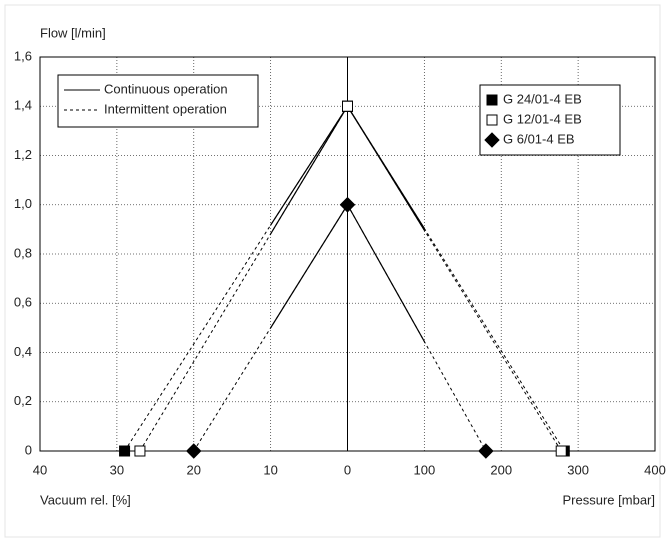 This screenshot has width=667, height=542. I want to click on legend-label: G 6/01-4 EB, so click(539, 138).